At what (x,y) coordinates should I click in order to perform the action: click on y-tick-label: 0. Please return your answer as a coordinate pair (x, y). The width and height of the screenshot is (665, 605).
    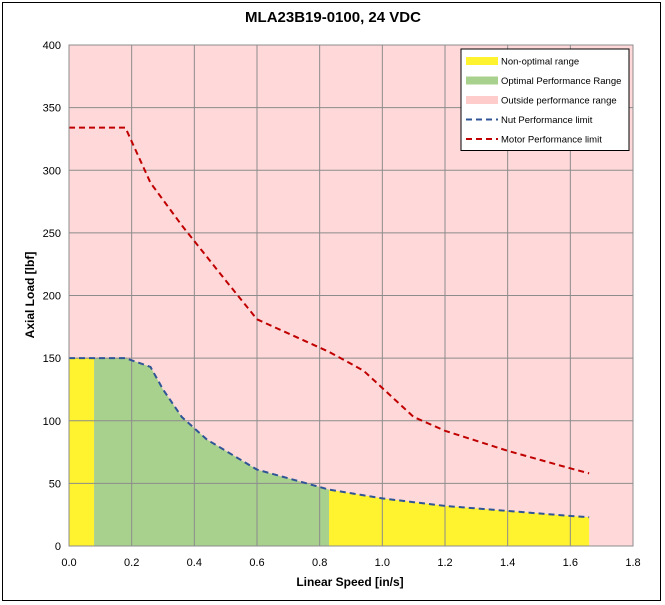
    Looking at the image, I should click on (58, 547).